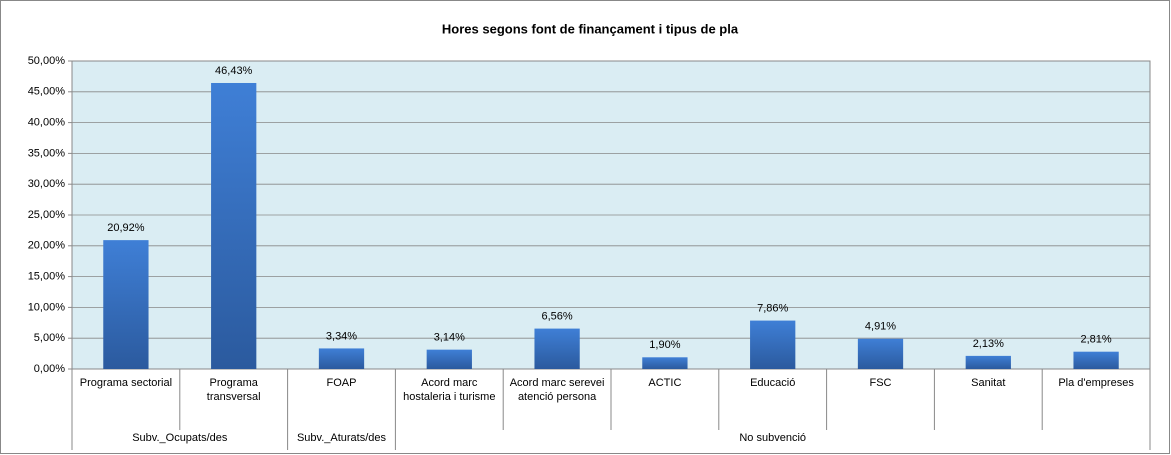  I want to click on x-tick-label: Acord marc serevei atenció persona, so click(557, 390).